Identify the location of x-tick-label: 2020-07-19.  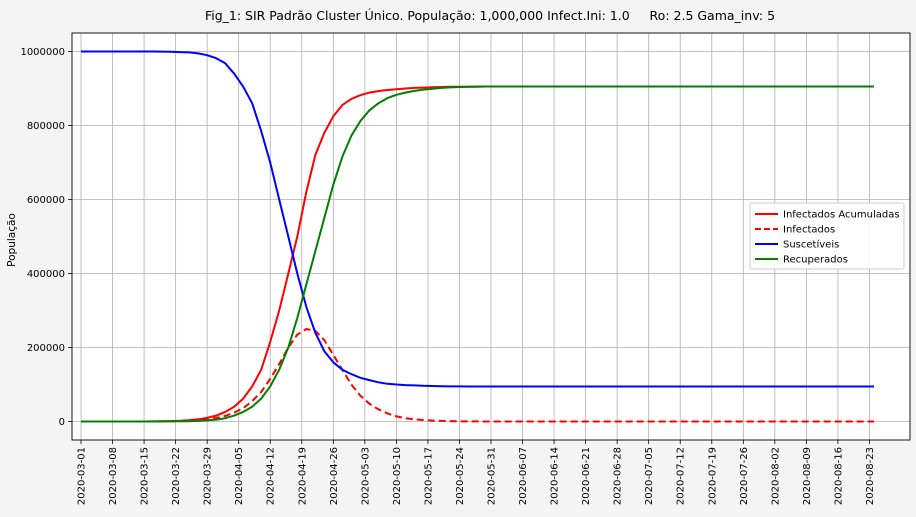
(712, 476).